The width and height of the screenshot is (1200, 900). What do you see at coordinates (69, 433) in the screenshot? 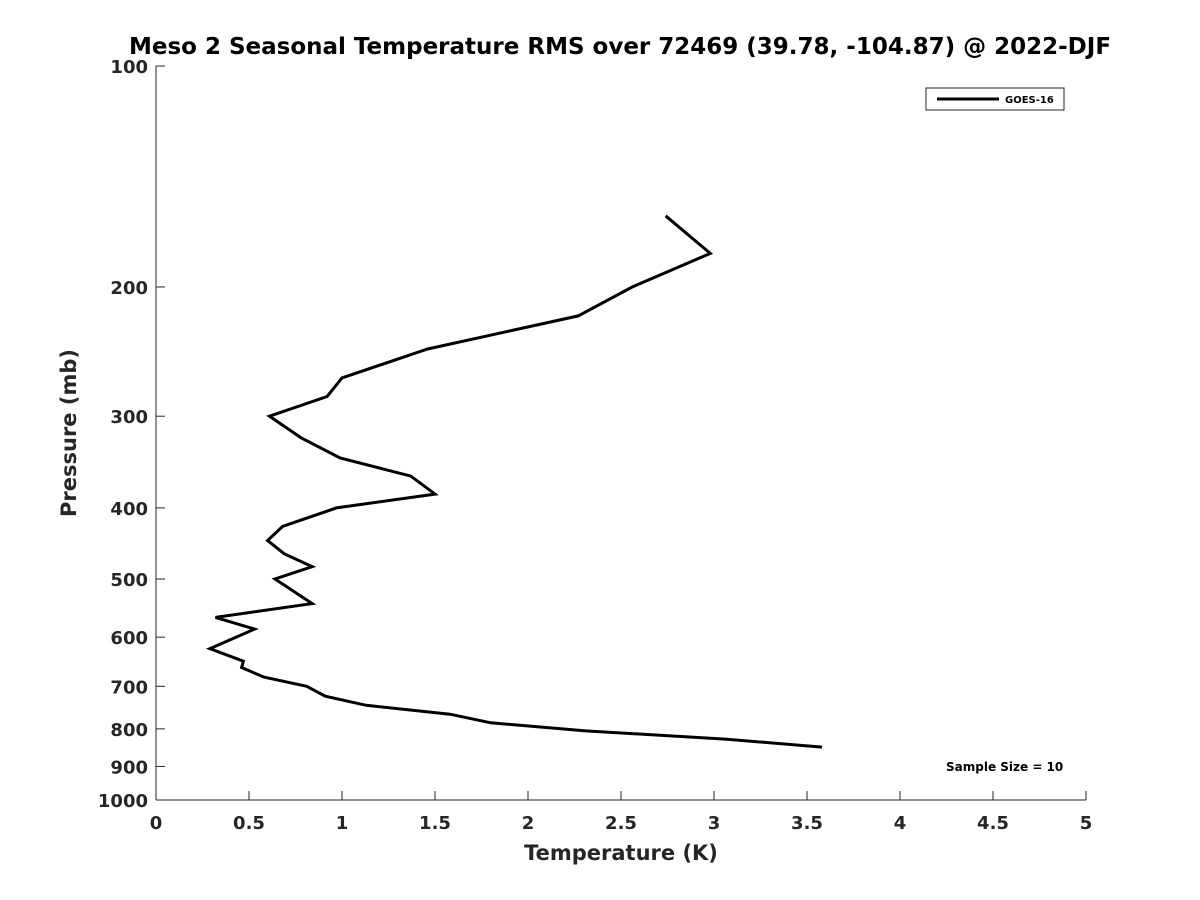
I see `y-axis-label: Pressure (mb)` at bounding box center [69, 433].